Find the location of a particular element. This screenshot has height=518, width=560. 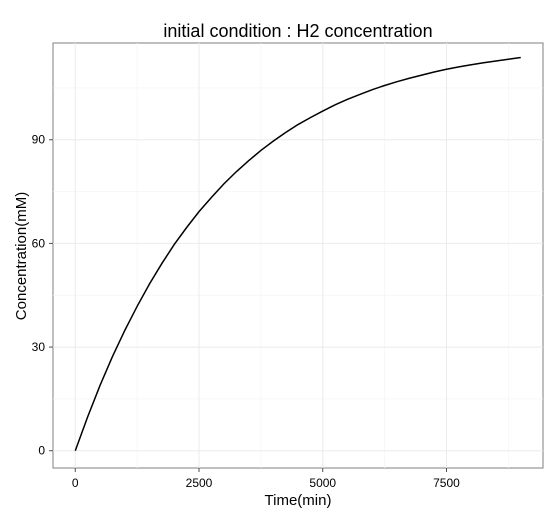

y-tick-label: 60 is located at coordinates (39, 243).